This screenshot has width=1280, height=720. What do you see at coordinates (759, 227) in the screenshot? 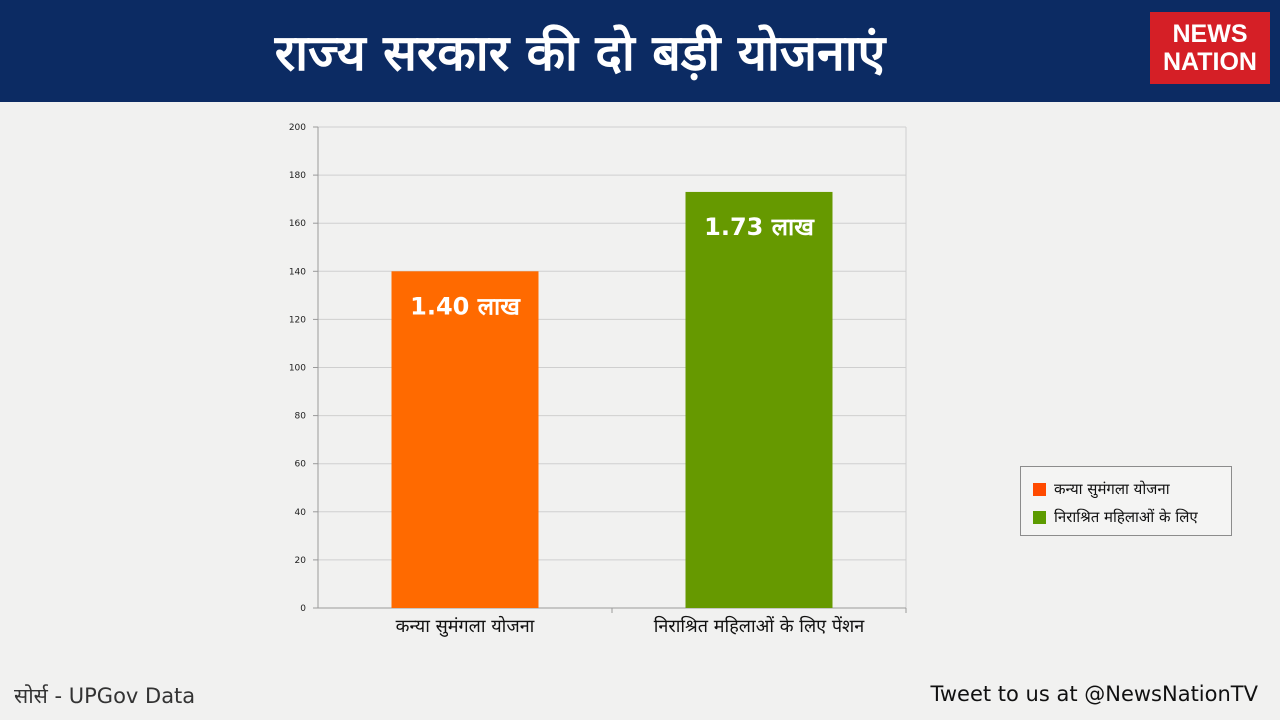
I see `data-label-2: 1.73 लाख` at bounding box center [759, 227].